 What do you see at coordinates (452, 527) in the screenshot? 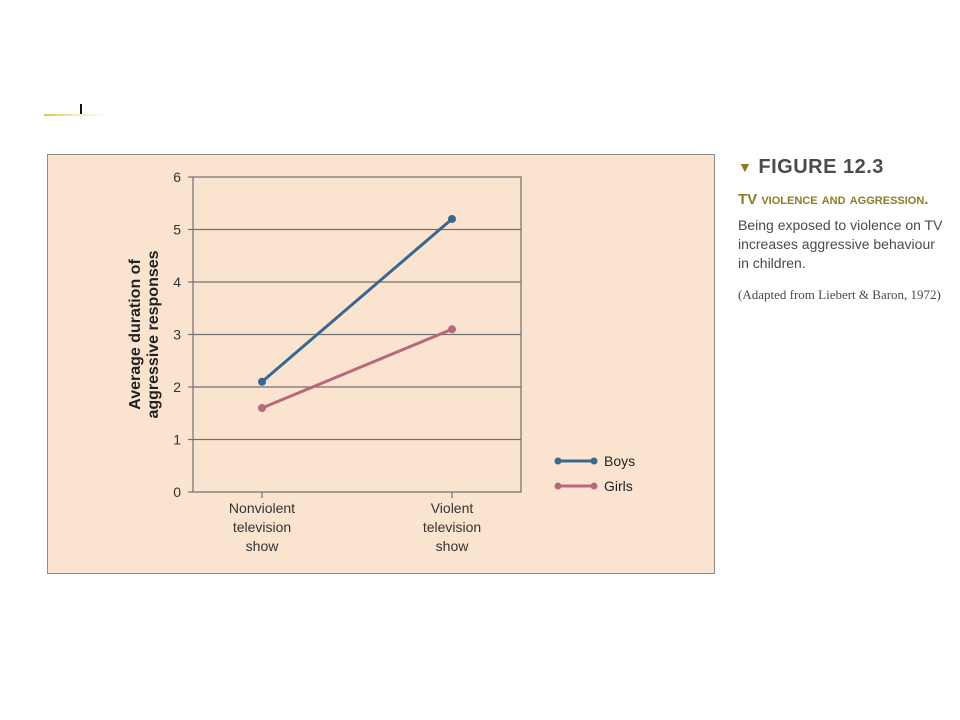
I see `x-tick-label: Violent television show` at bounding box center [452, 527].